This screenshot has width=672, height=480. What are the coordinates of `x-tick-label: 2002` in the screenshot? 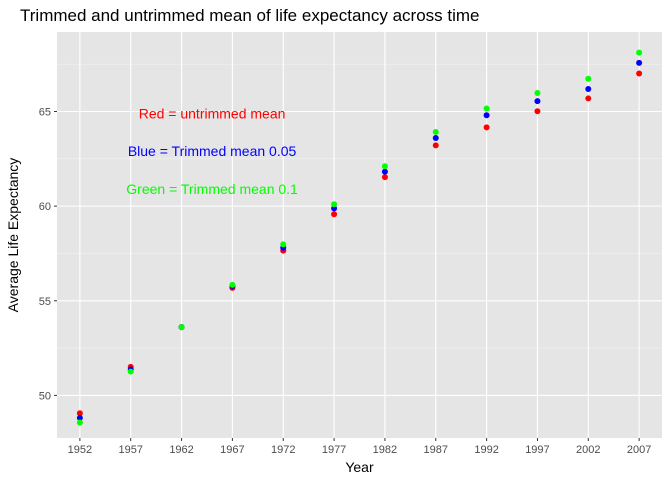 It's located at (588, 450).